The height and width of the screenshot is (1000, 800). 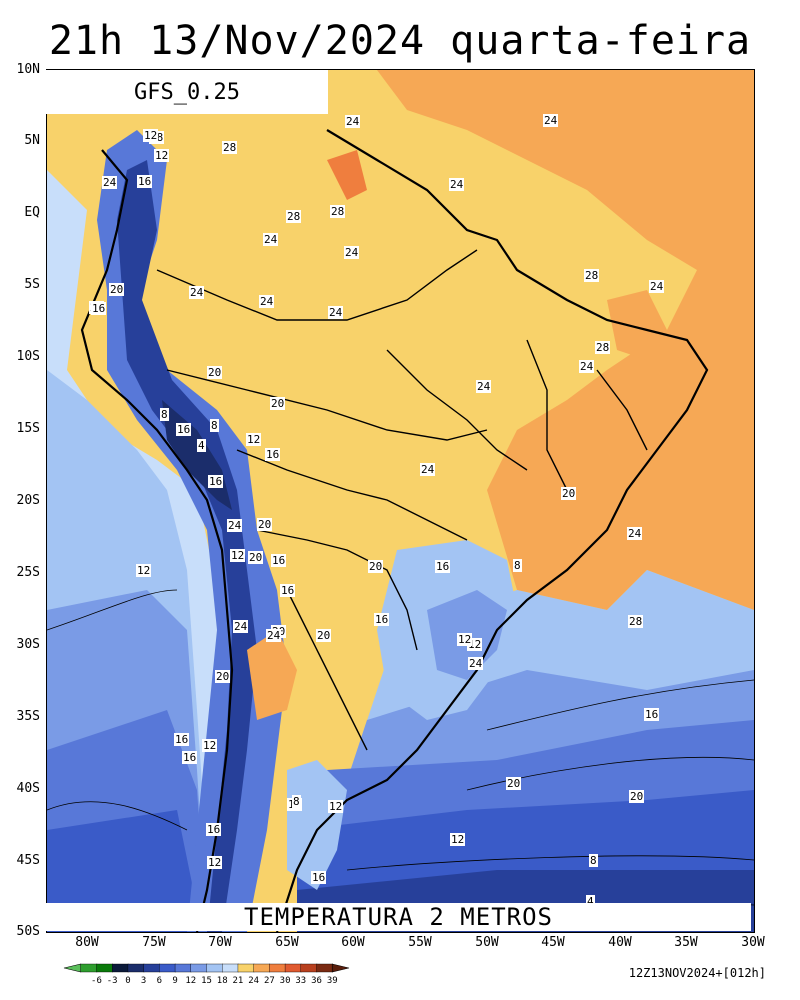 I want to click on lat-label: EQ, so click(x=32, y=212).